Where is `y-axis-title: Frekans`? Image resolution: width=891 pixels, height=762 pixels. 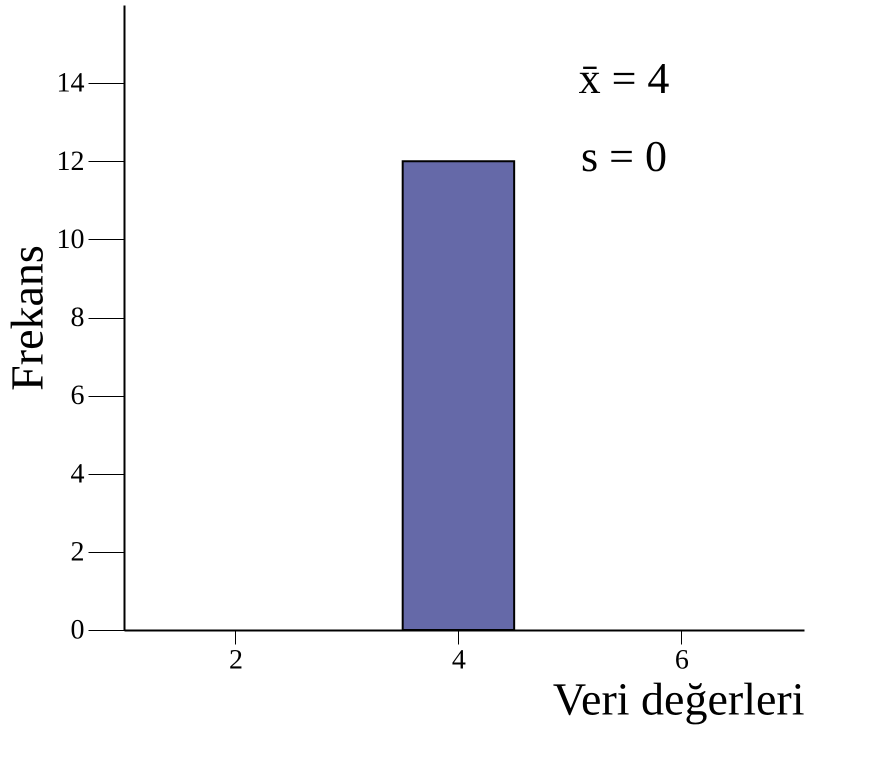
y-axis-title: Frekans is located at coordinates (27, 318).